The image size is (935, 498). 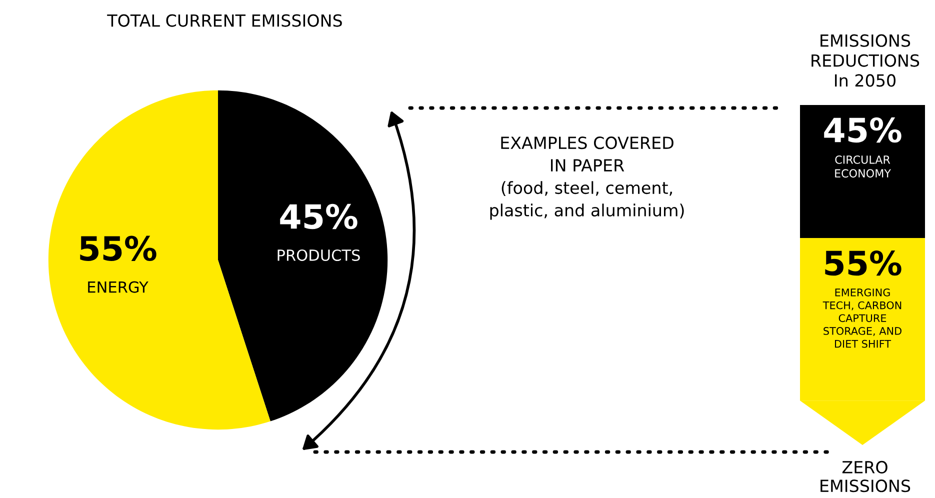 What do you see at coordinates (587, 178) in the screenshot?
I see `text: EXAMPLES COVERED IN PAPER (food, steel, cement, plastic, and aluminium)` at bounding box center [587, 178].